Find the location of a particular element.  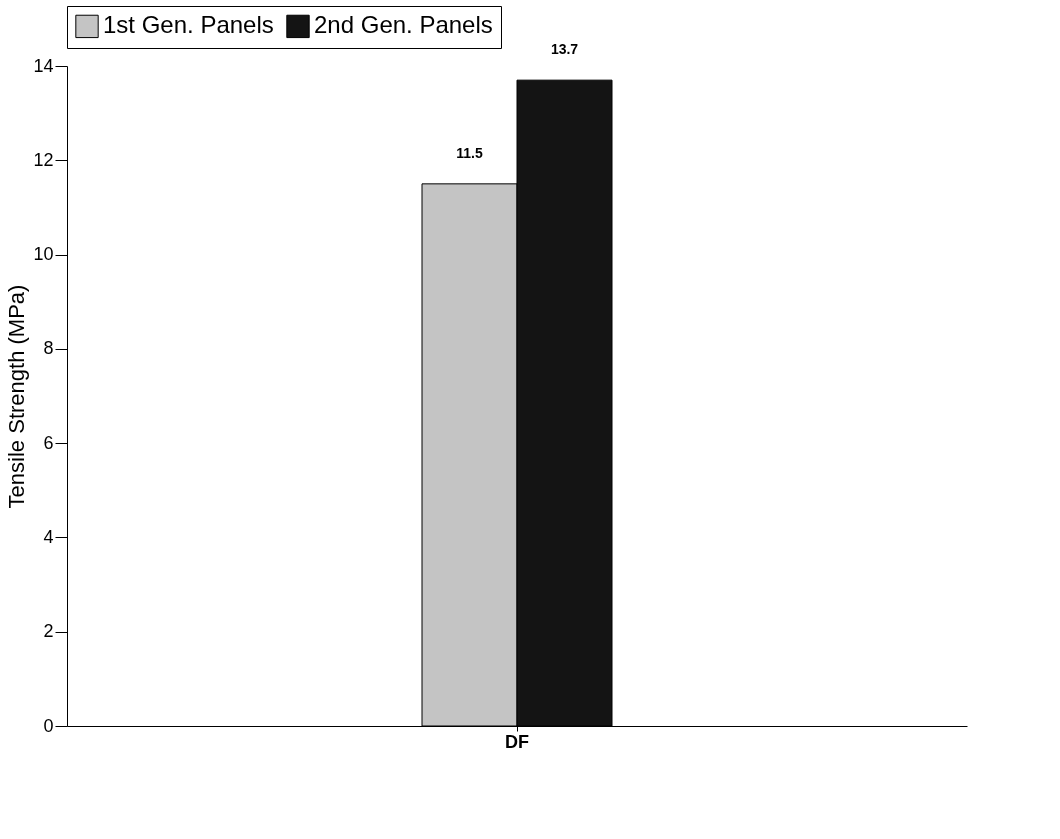

y-tick-label: 8 is located at coordinates (48, 348).